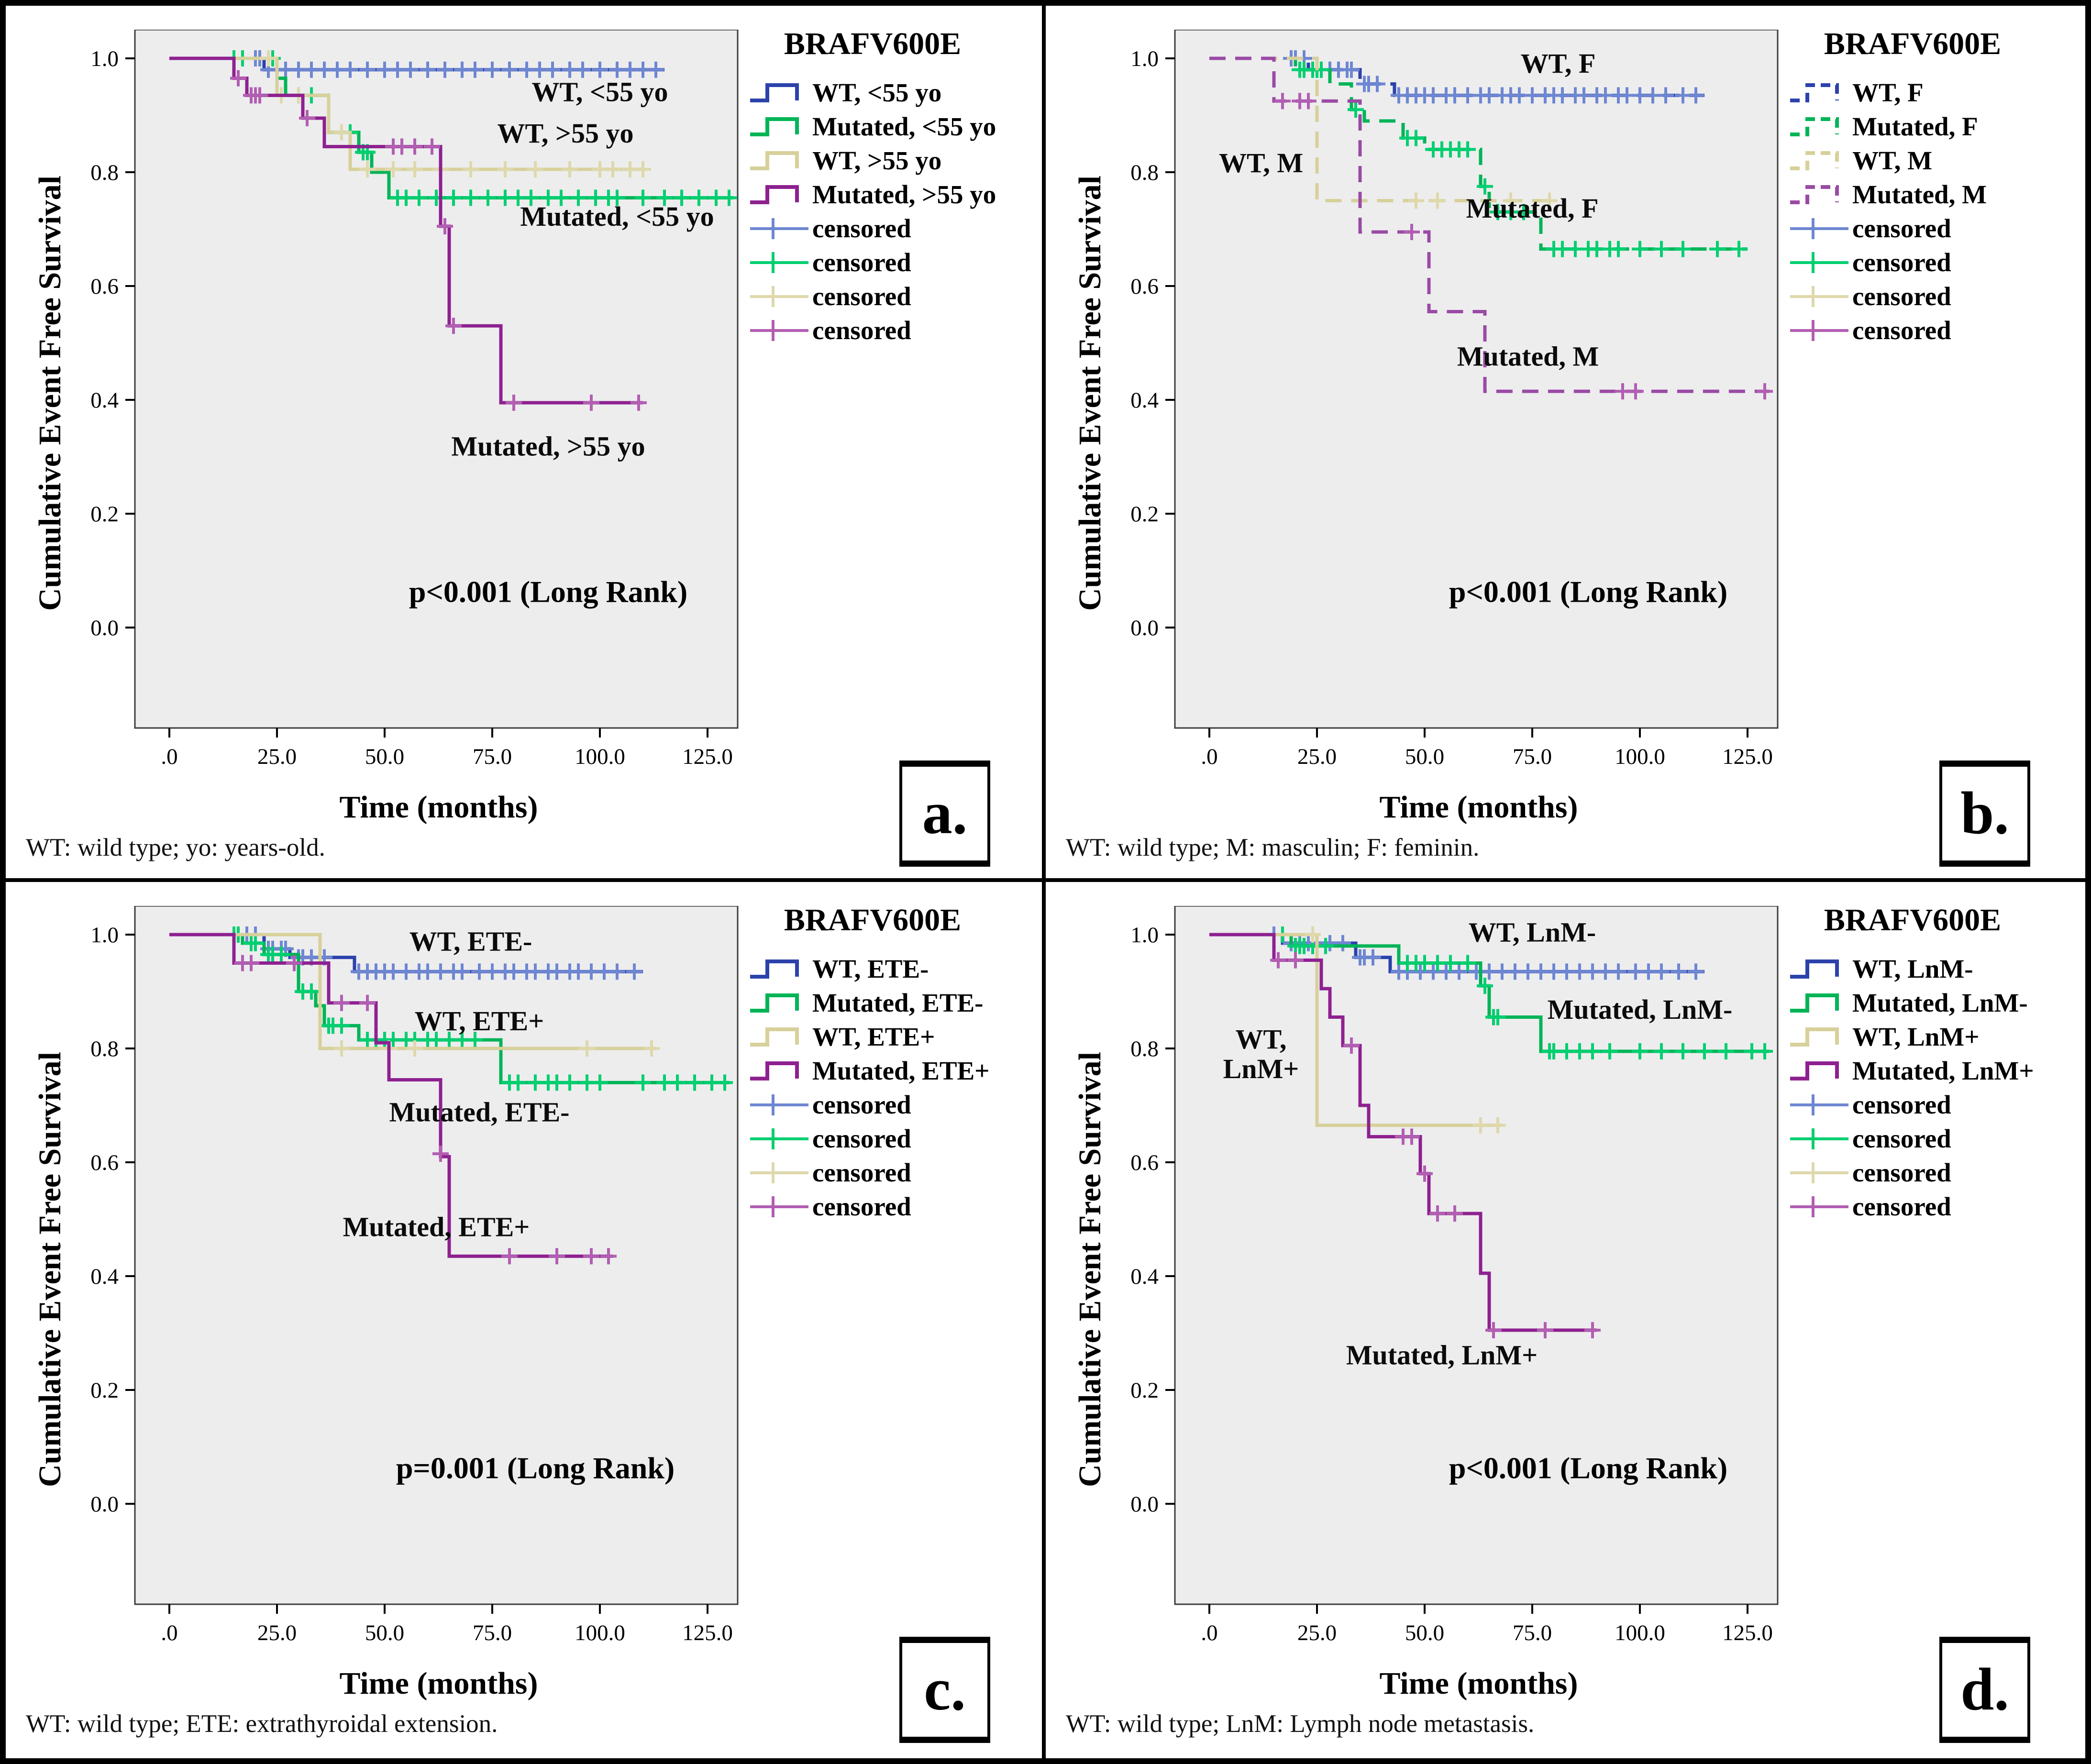  Describe the element at coordinates (901, 1070) in the screenshot. I see `legend-entry-label: Mutated, ETE+` at that location.